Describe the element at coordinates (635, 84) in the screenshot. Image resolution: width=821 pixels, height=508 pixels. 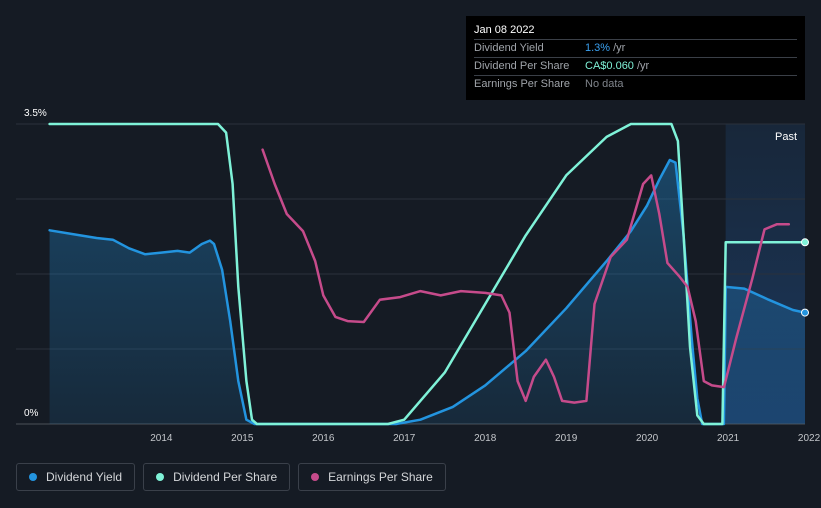
I see `tooltip-row-earnings-per-share: Earnings Per Share No data` at that location.